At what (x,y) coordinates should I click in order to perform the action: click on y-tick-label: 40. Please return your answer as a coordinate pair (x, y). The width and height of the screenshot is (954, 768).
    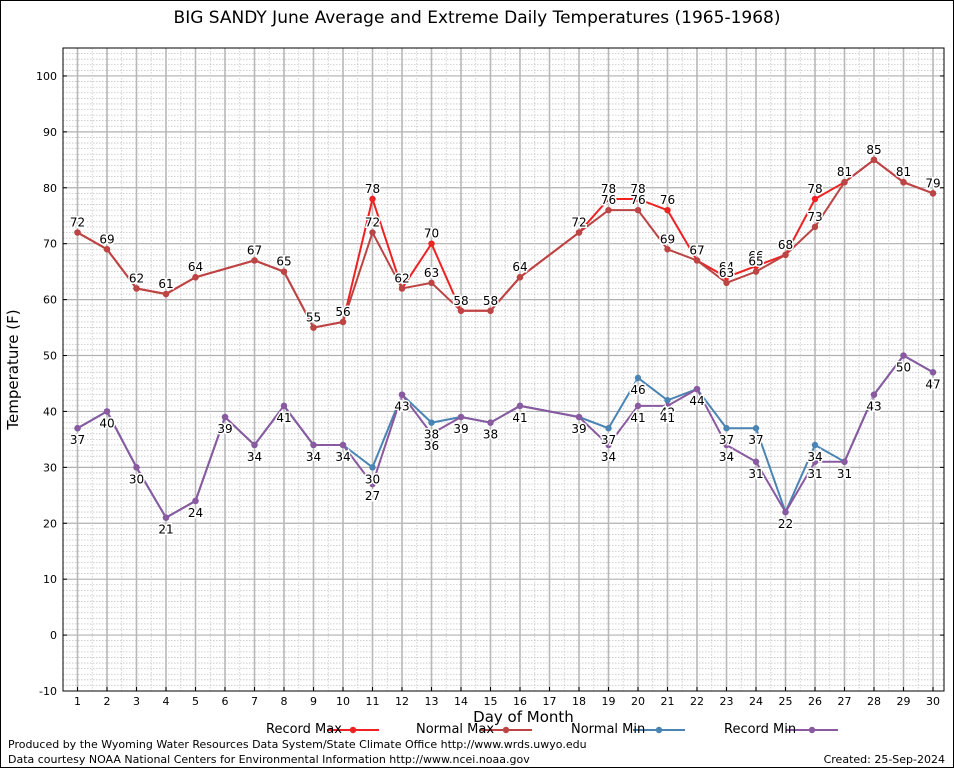
    Looking at the image, I should click on (50, 411).